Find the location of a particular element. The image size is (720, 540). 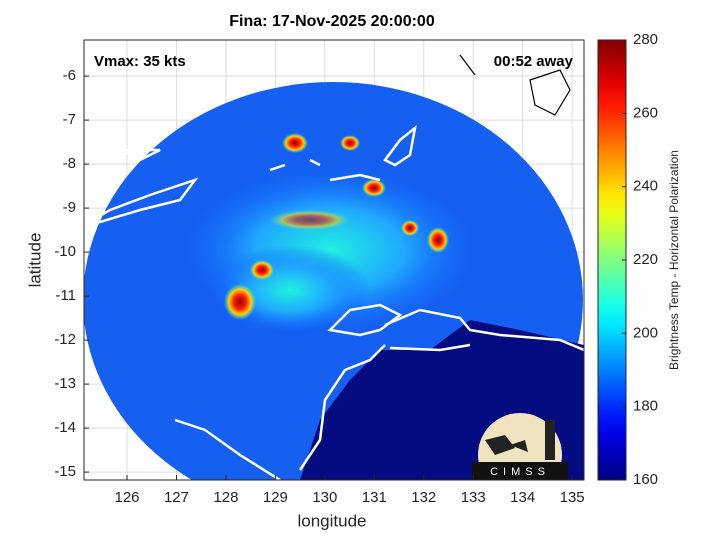

x-tick-label: 129 is located at coordinates (275, 497).